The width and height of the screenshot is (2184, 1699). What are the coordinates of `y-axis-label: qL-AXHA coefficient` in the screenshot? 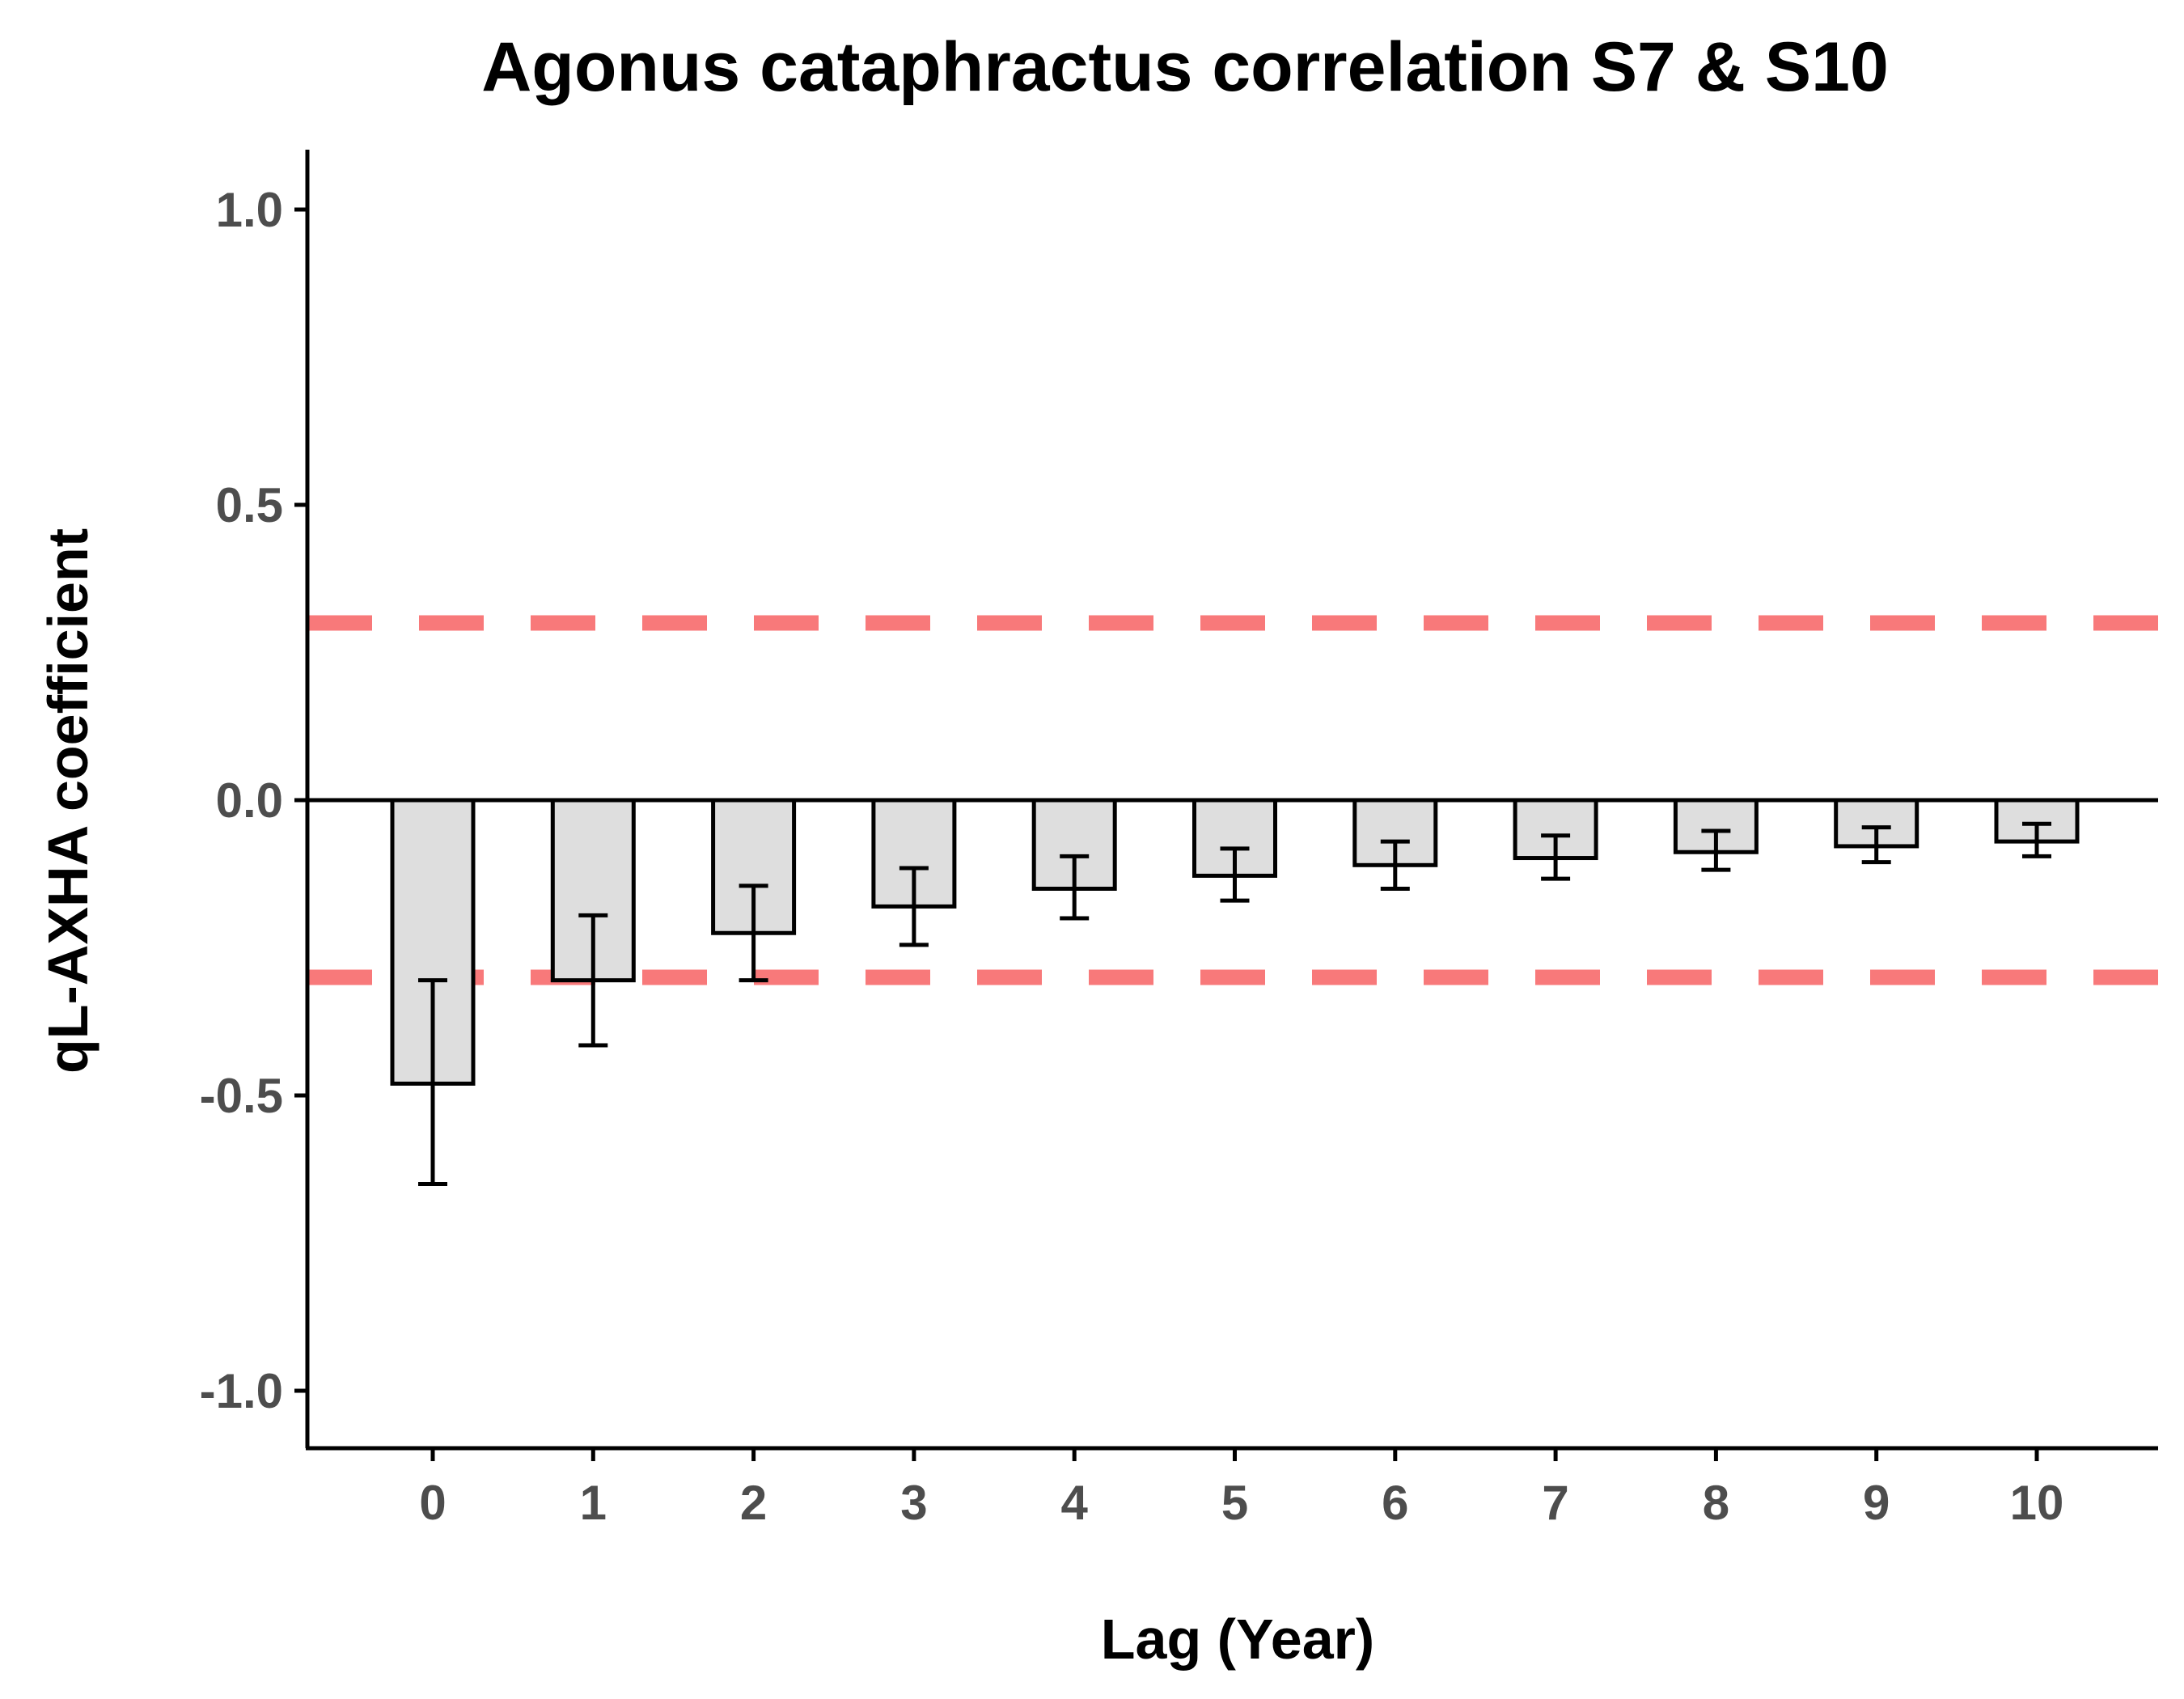 It's located at (67, 801).